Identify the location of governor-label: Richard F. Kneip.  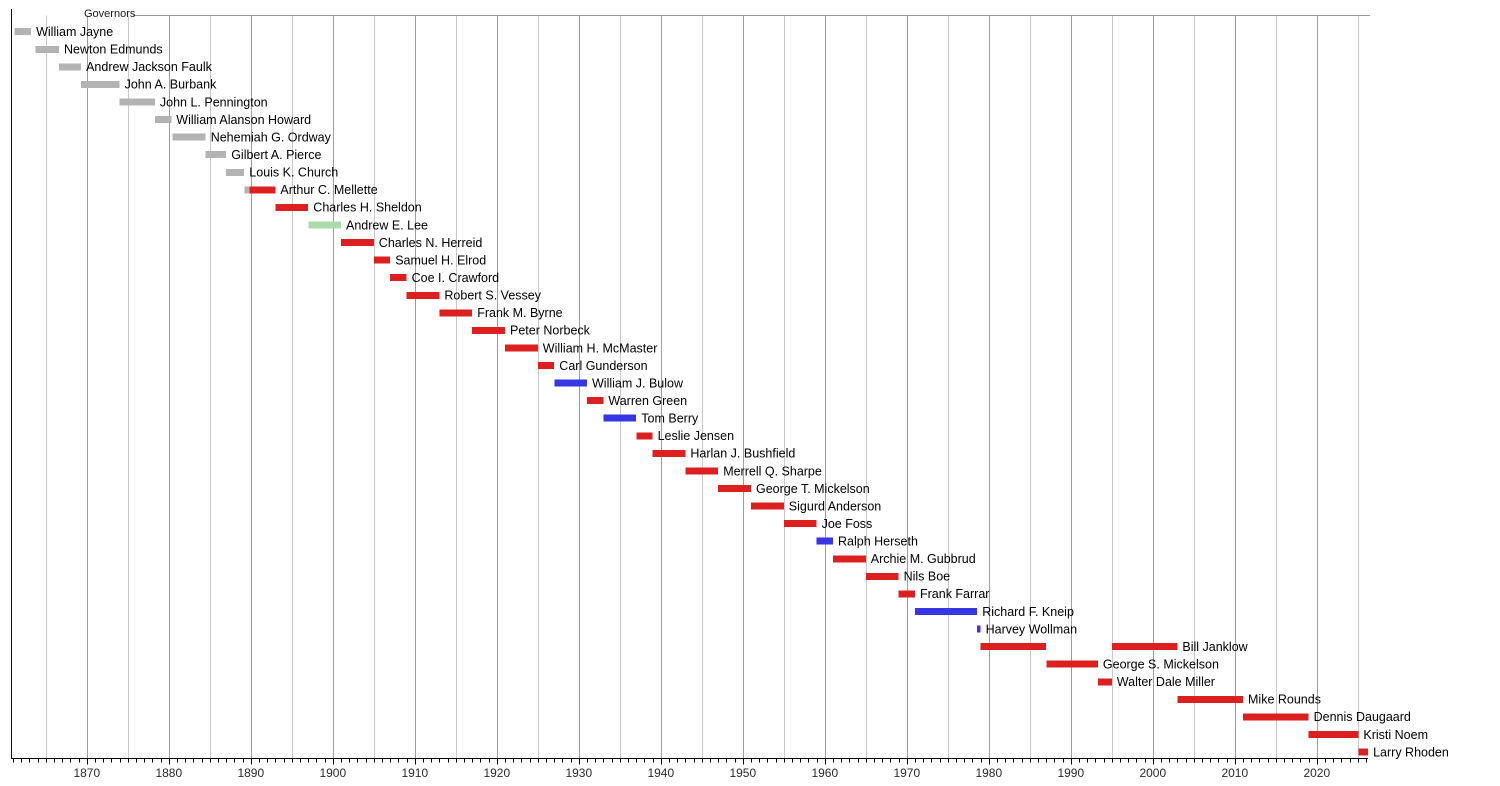
(1028, 612).